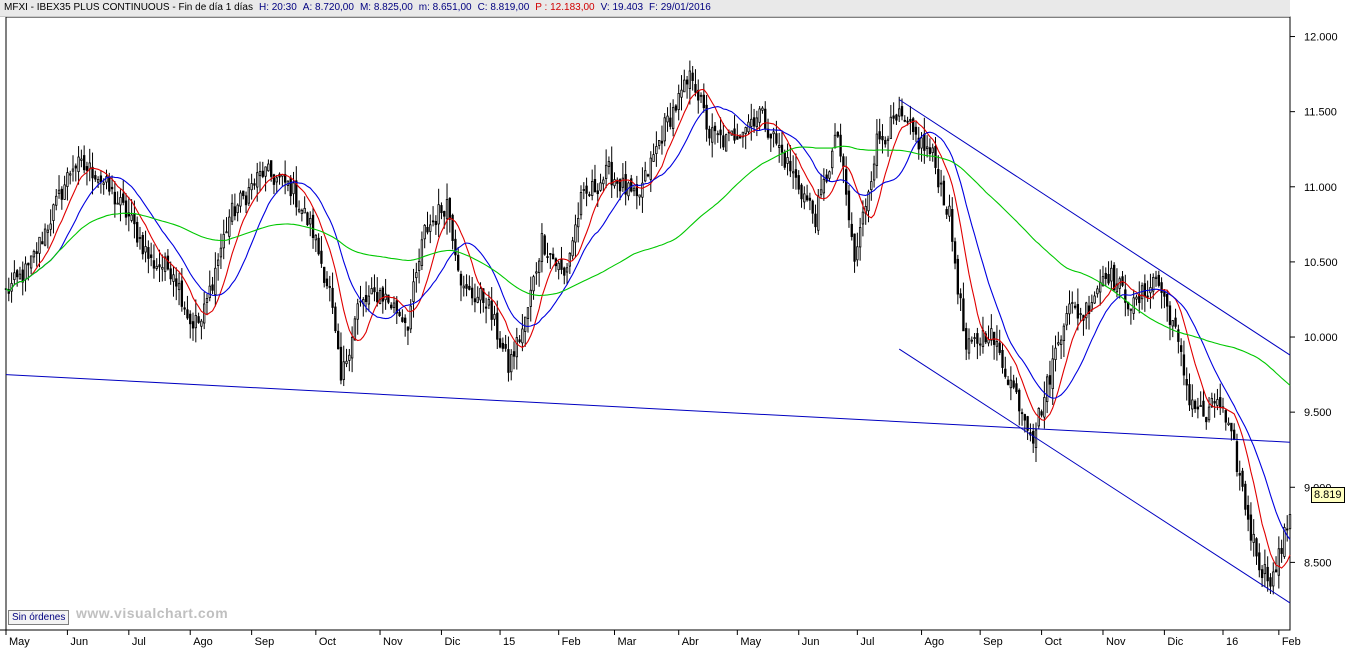 The height and width of the screenshot is (654, 1354). What do you see at coordinates (277, 7) in the screenshot?
I see `hour-label: H: 20:30` at bounding box center [277, 7].